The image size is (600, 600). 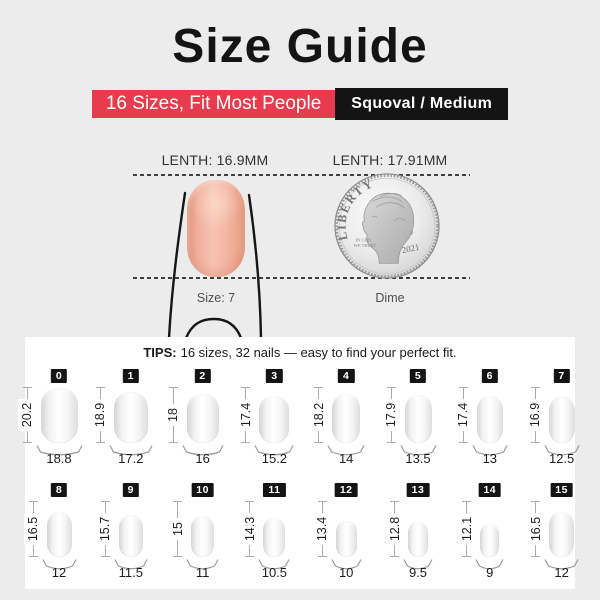 What do you see at coordinates (412, 234) in the screenshot?
I see `coin-mint-mark: P` at bounding box center [412, 234].